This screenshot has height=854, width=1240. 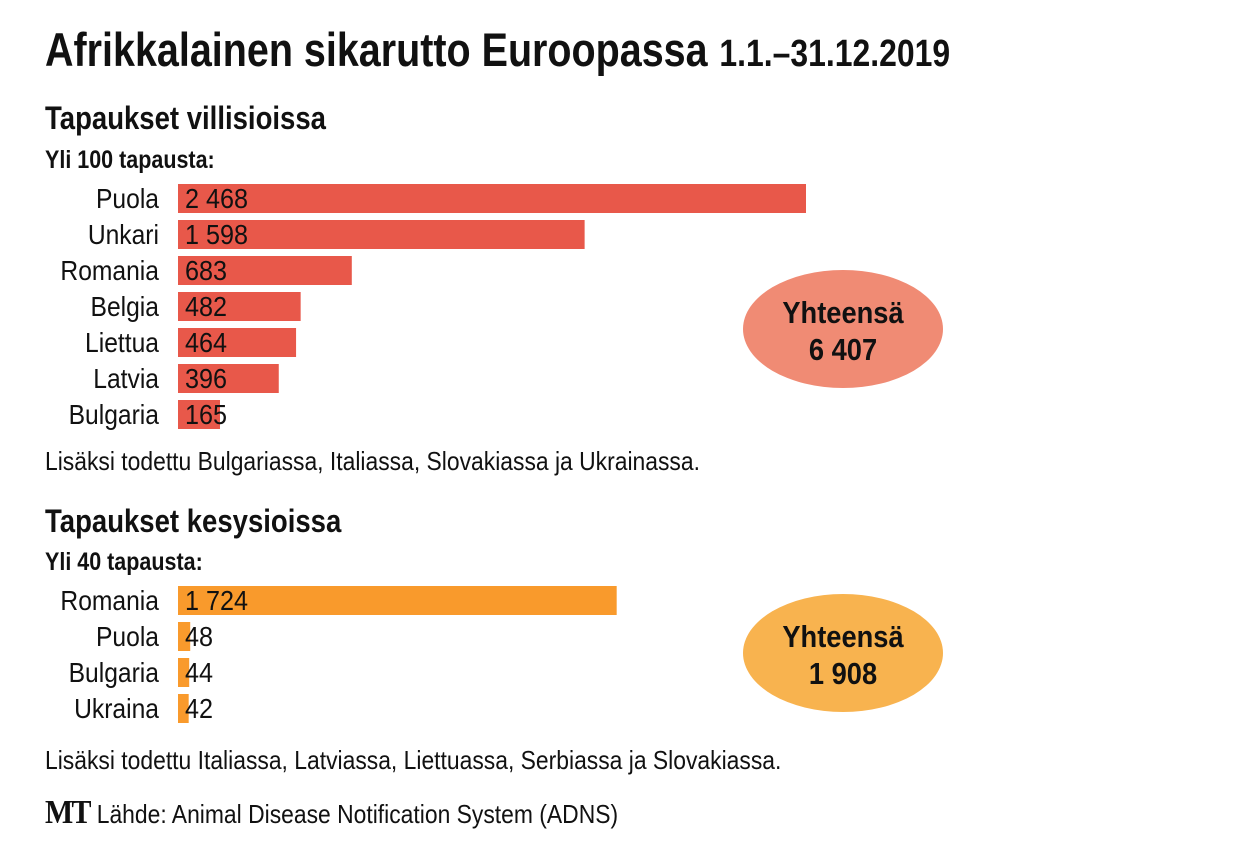 What do you see at coordinates (216, 199) in the screenshot?
I see `wild-value-label: 2 468` at bounding box center [216, 199].